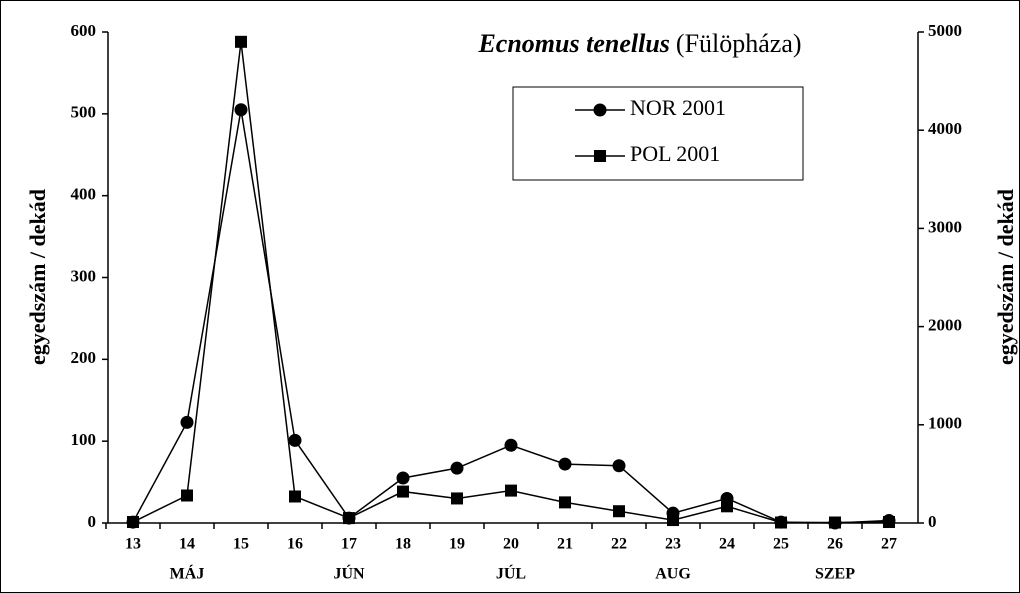 Image resolution: width=1020 pixels, height=593 pixels. I want to click on x-tick-label: 17, so click(349, 544).